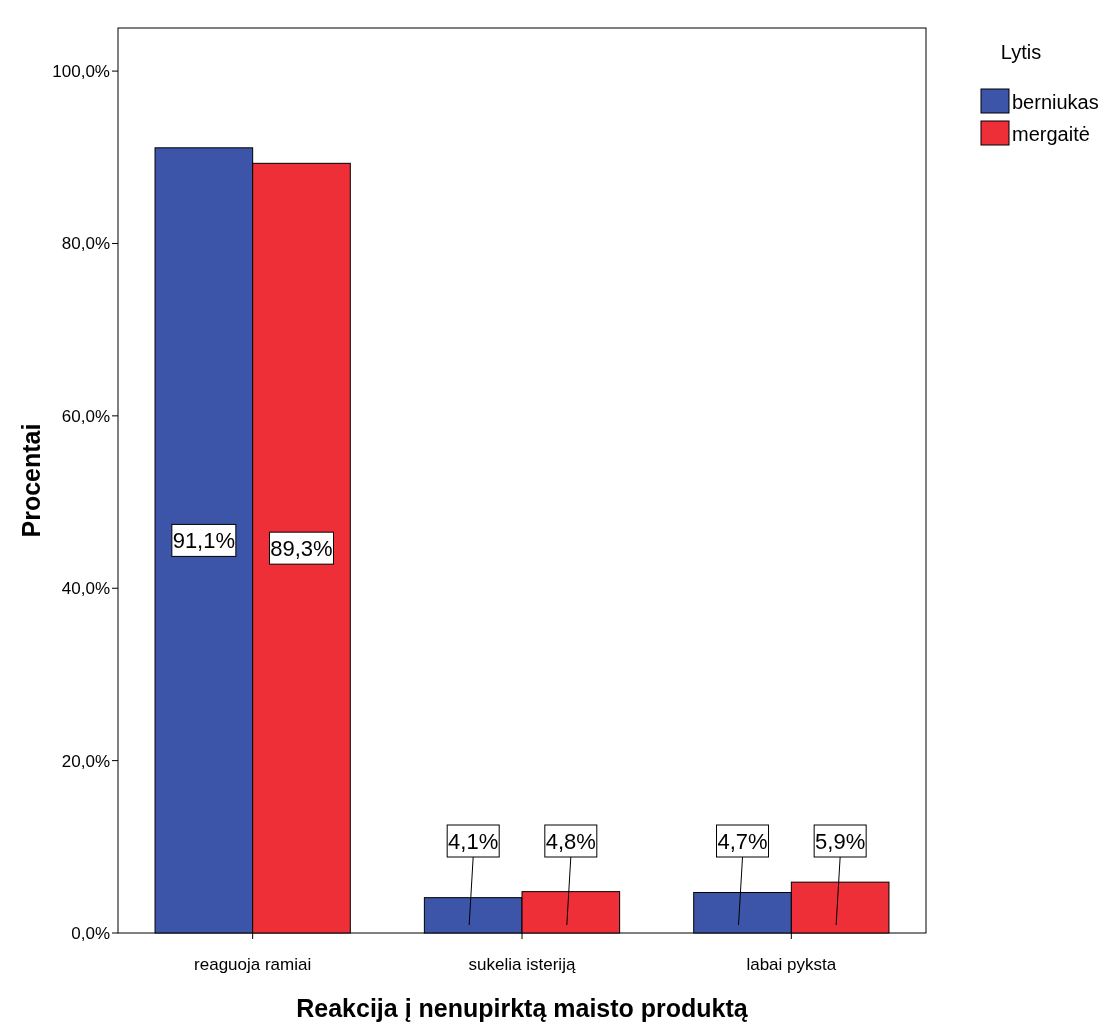  What do you see at coordinates (522, 1008) in the screenshot?
I see `x-axis-title: Reakcija į nenupirktą maisto produktą` at bounding box center [522, 1008].